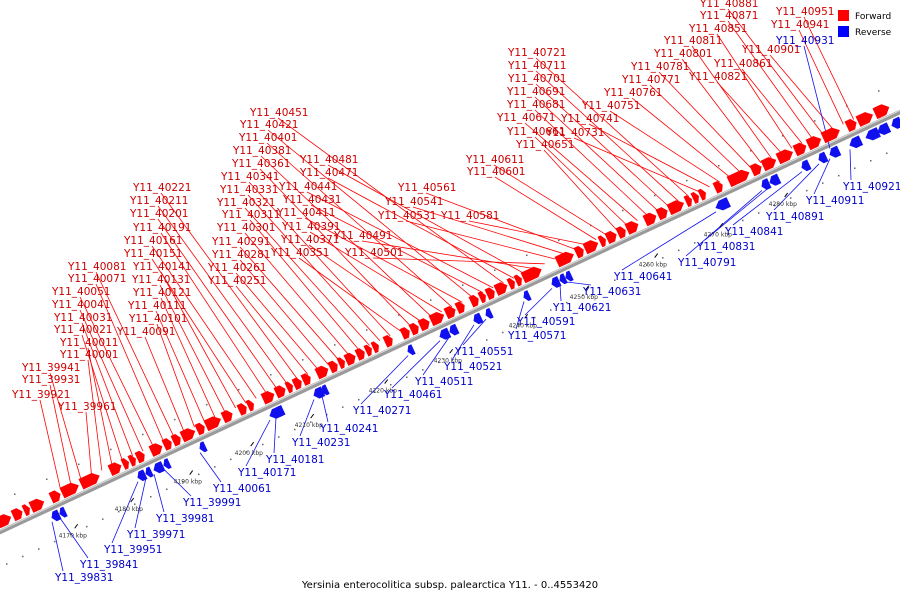 The height and width of the screenshot is (600, 900). Describe the element at coordinates (536, 336) in the screenshot. I see `reverse-gene-label: Y11_40571` at that location.